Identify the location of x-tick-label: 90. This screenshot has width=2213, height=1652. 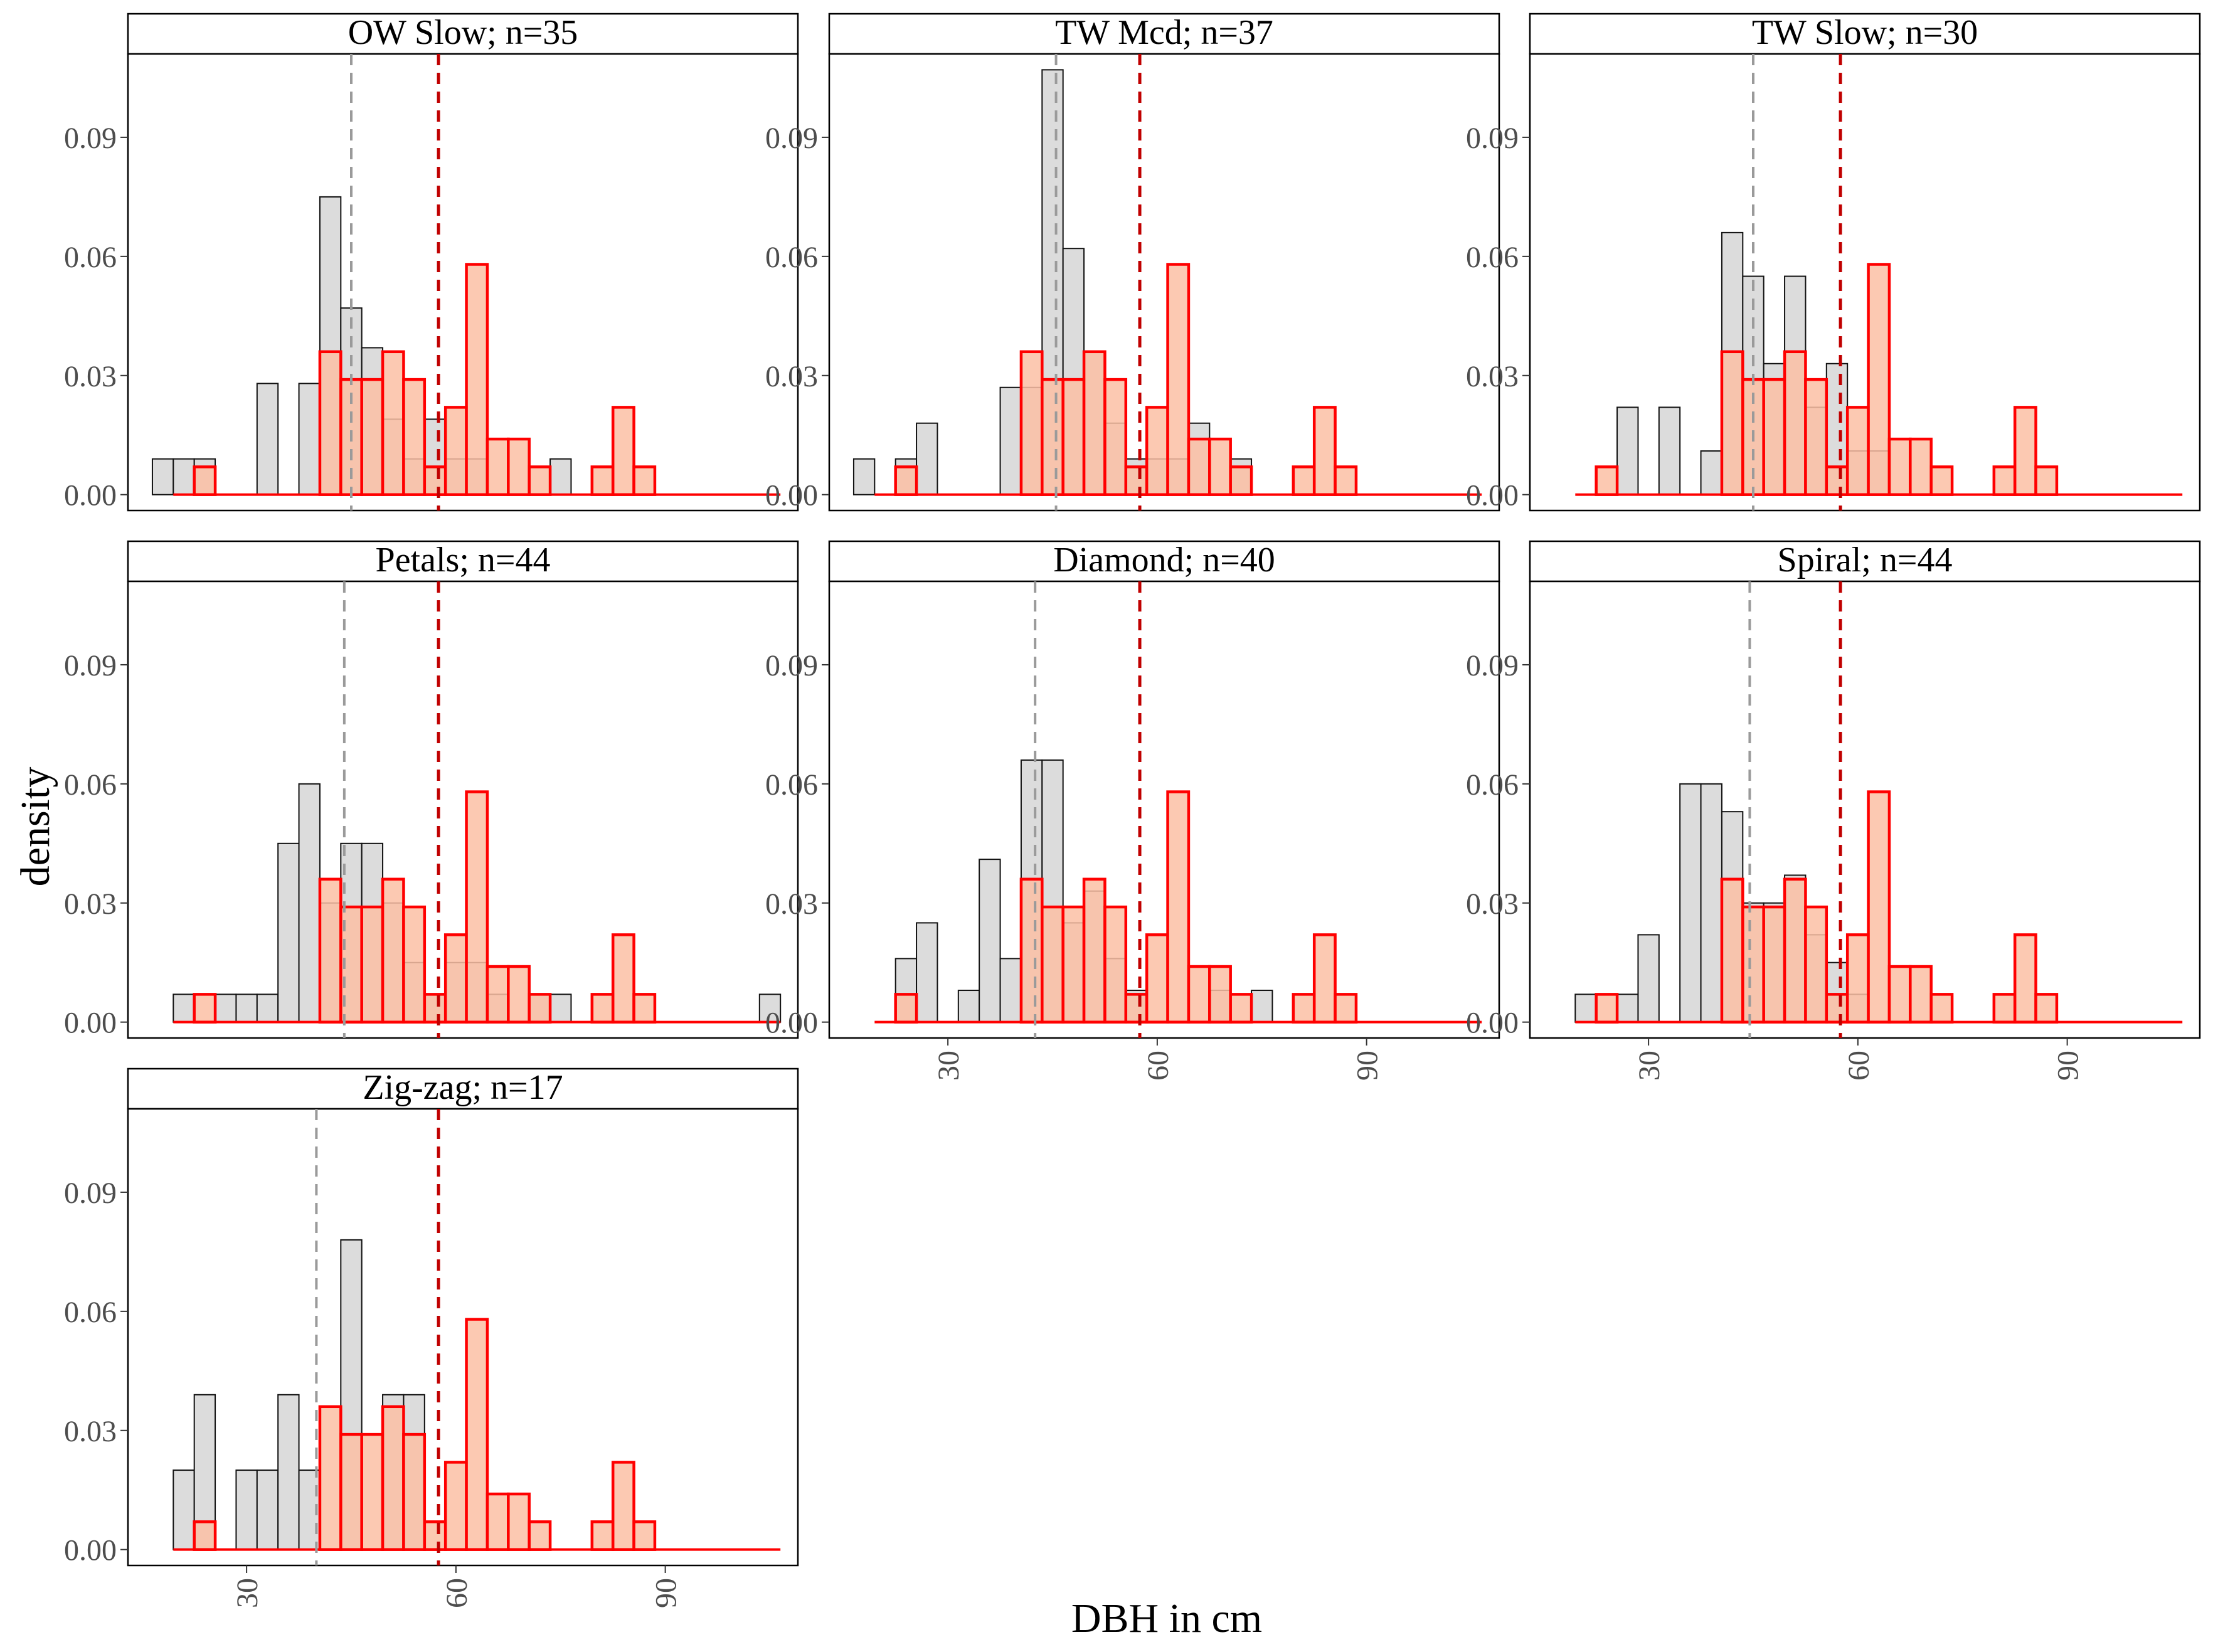
(1367, 1066).